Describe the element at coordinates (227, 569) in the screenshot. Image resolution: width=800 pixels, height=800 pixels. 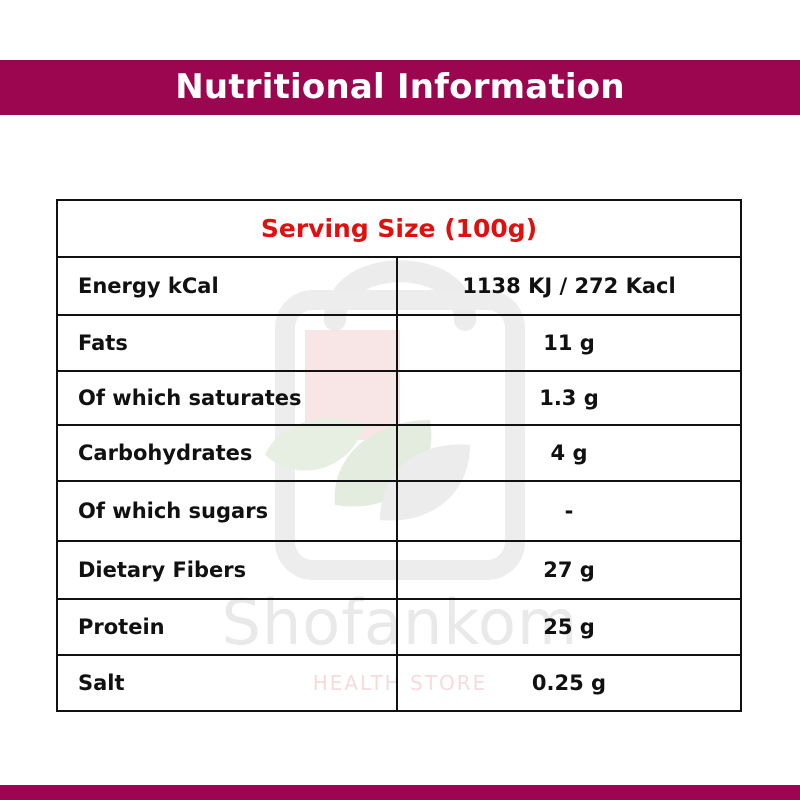
I see `nutrient-name: Dietary Fibers` at that location.